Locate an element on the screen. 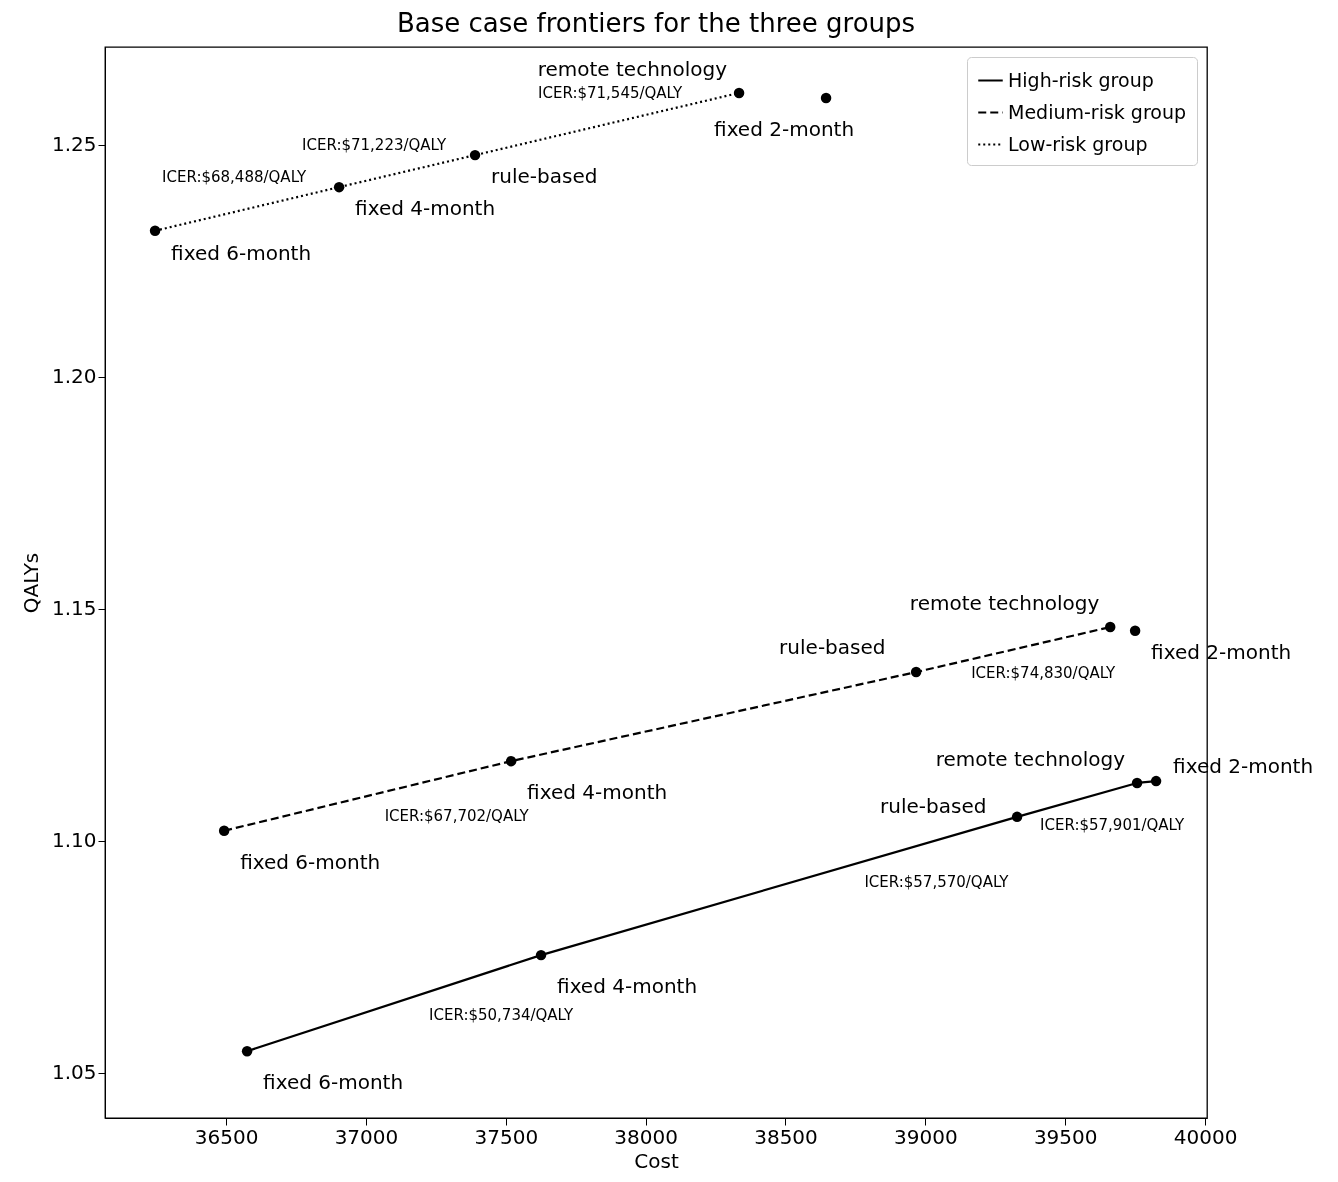  legend-label: High-risk group is located at coordinates (1081, 79).